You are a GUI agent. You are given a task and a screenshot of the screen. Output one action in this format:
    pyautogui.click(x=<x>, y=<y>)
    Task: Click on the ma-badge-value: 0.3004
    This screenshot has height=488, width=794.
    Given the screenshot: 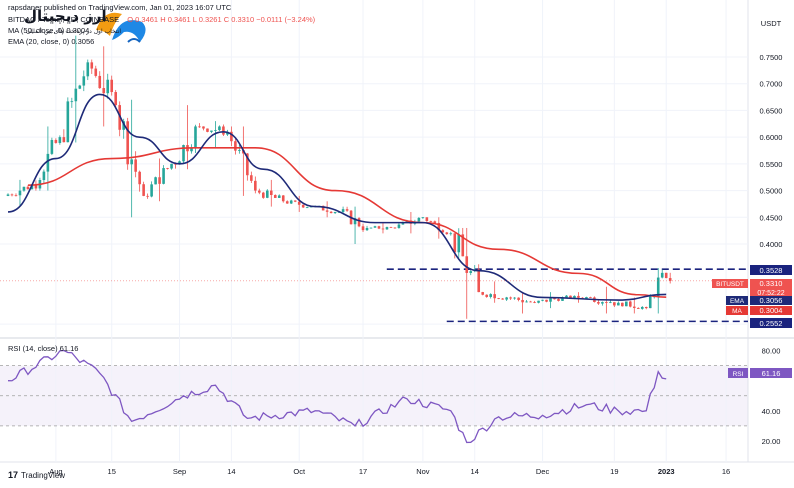 What is the action you would take?
    pyautogui.click(x=771, y=310)
    